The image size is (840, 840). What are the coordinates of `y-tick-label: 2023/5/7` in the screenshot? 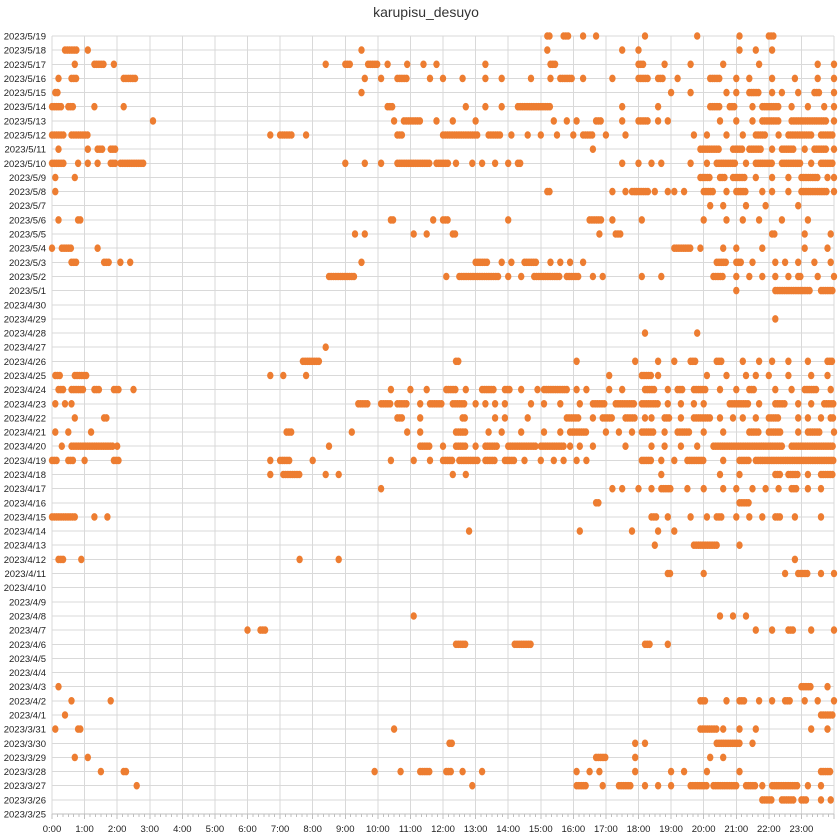 It's located at (27, 206).